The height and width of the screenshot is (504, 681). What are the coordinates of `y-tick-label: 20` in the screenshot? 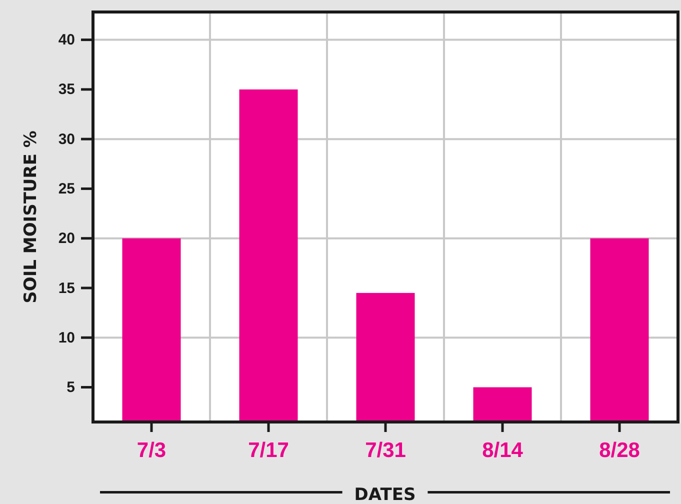 It's located at (66, 239).